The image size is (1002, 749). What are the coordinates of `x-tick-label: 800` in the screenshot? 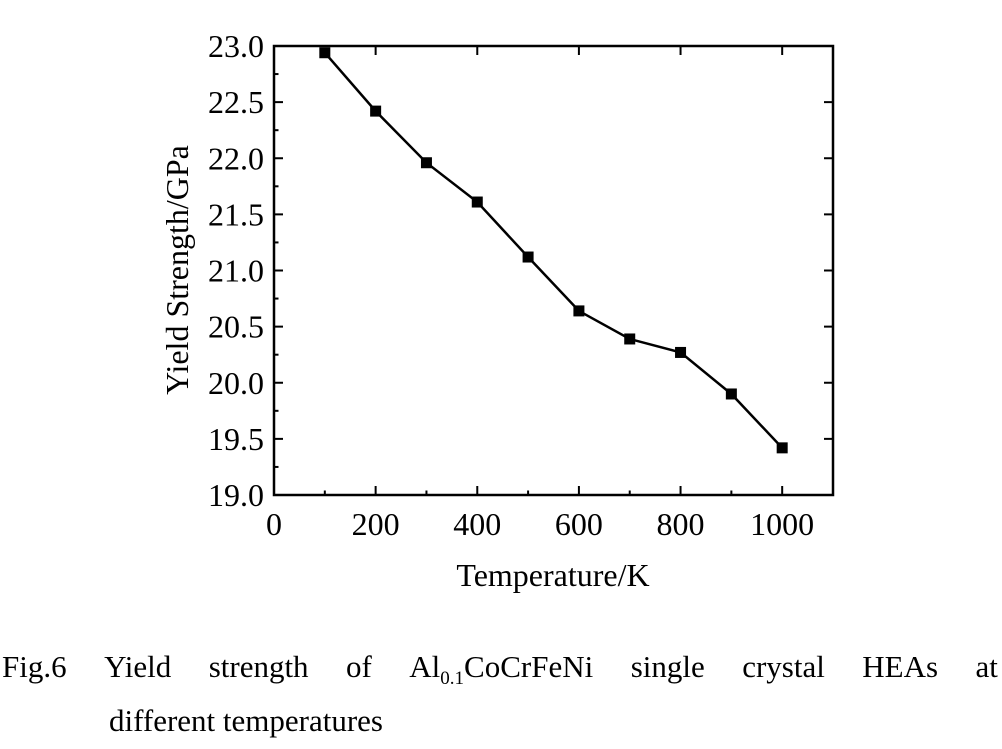 It's located at (681, 524).